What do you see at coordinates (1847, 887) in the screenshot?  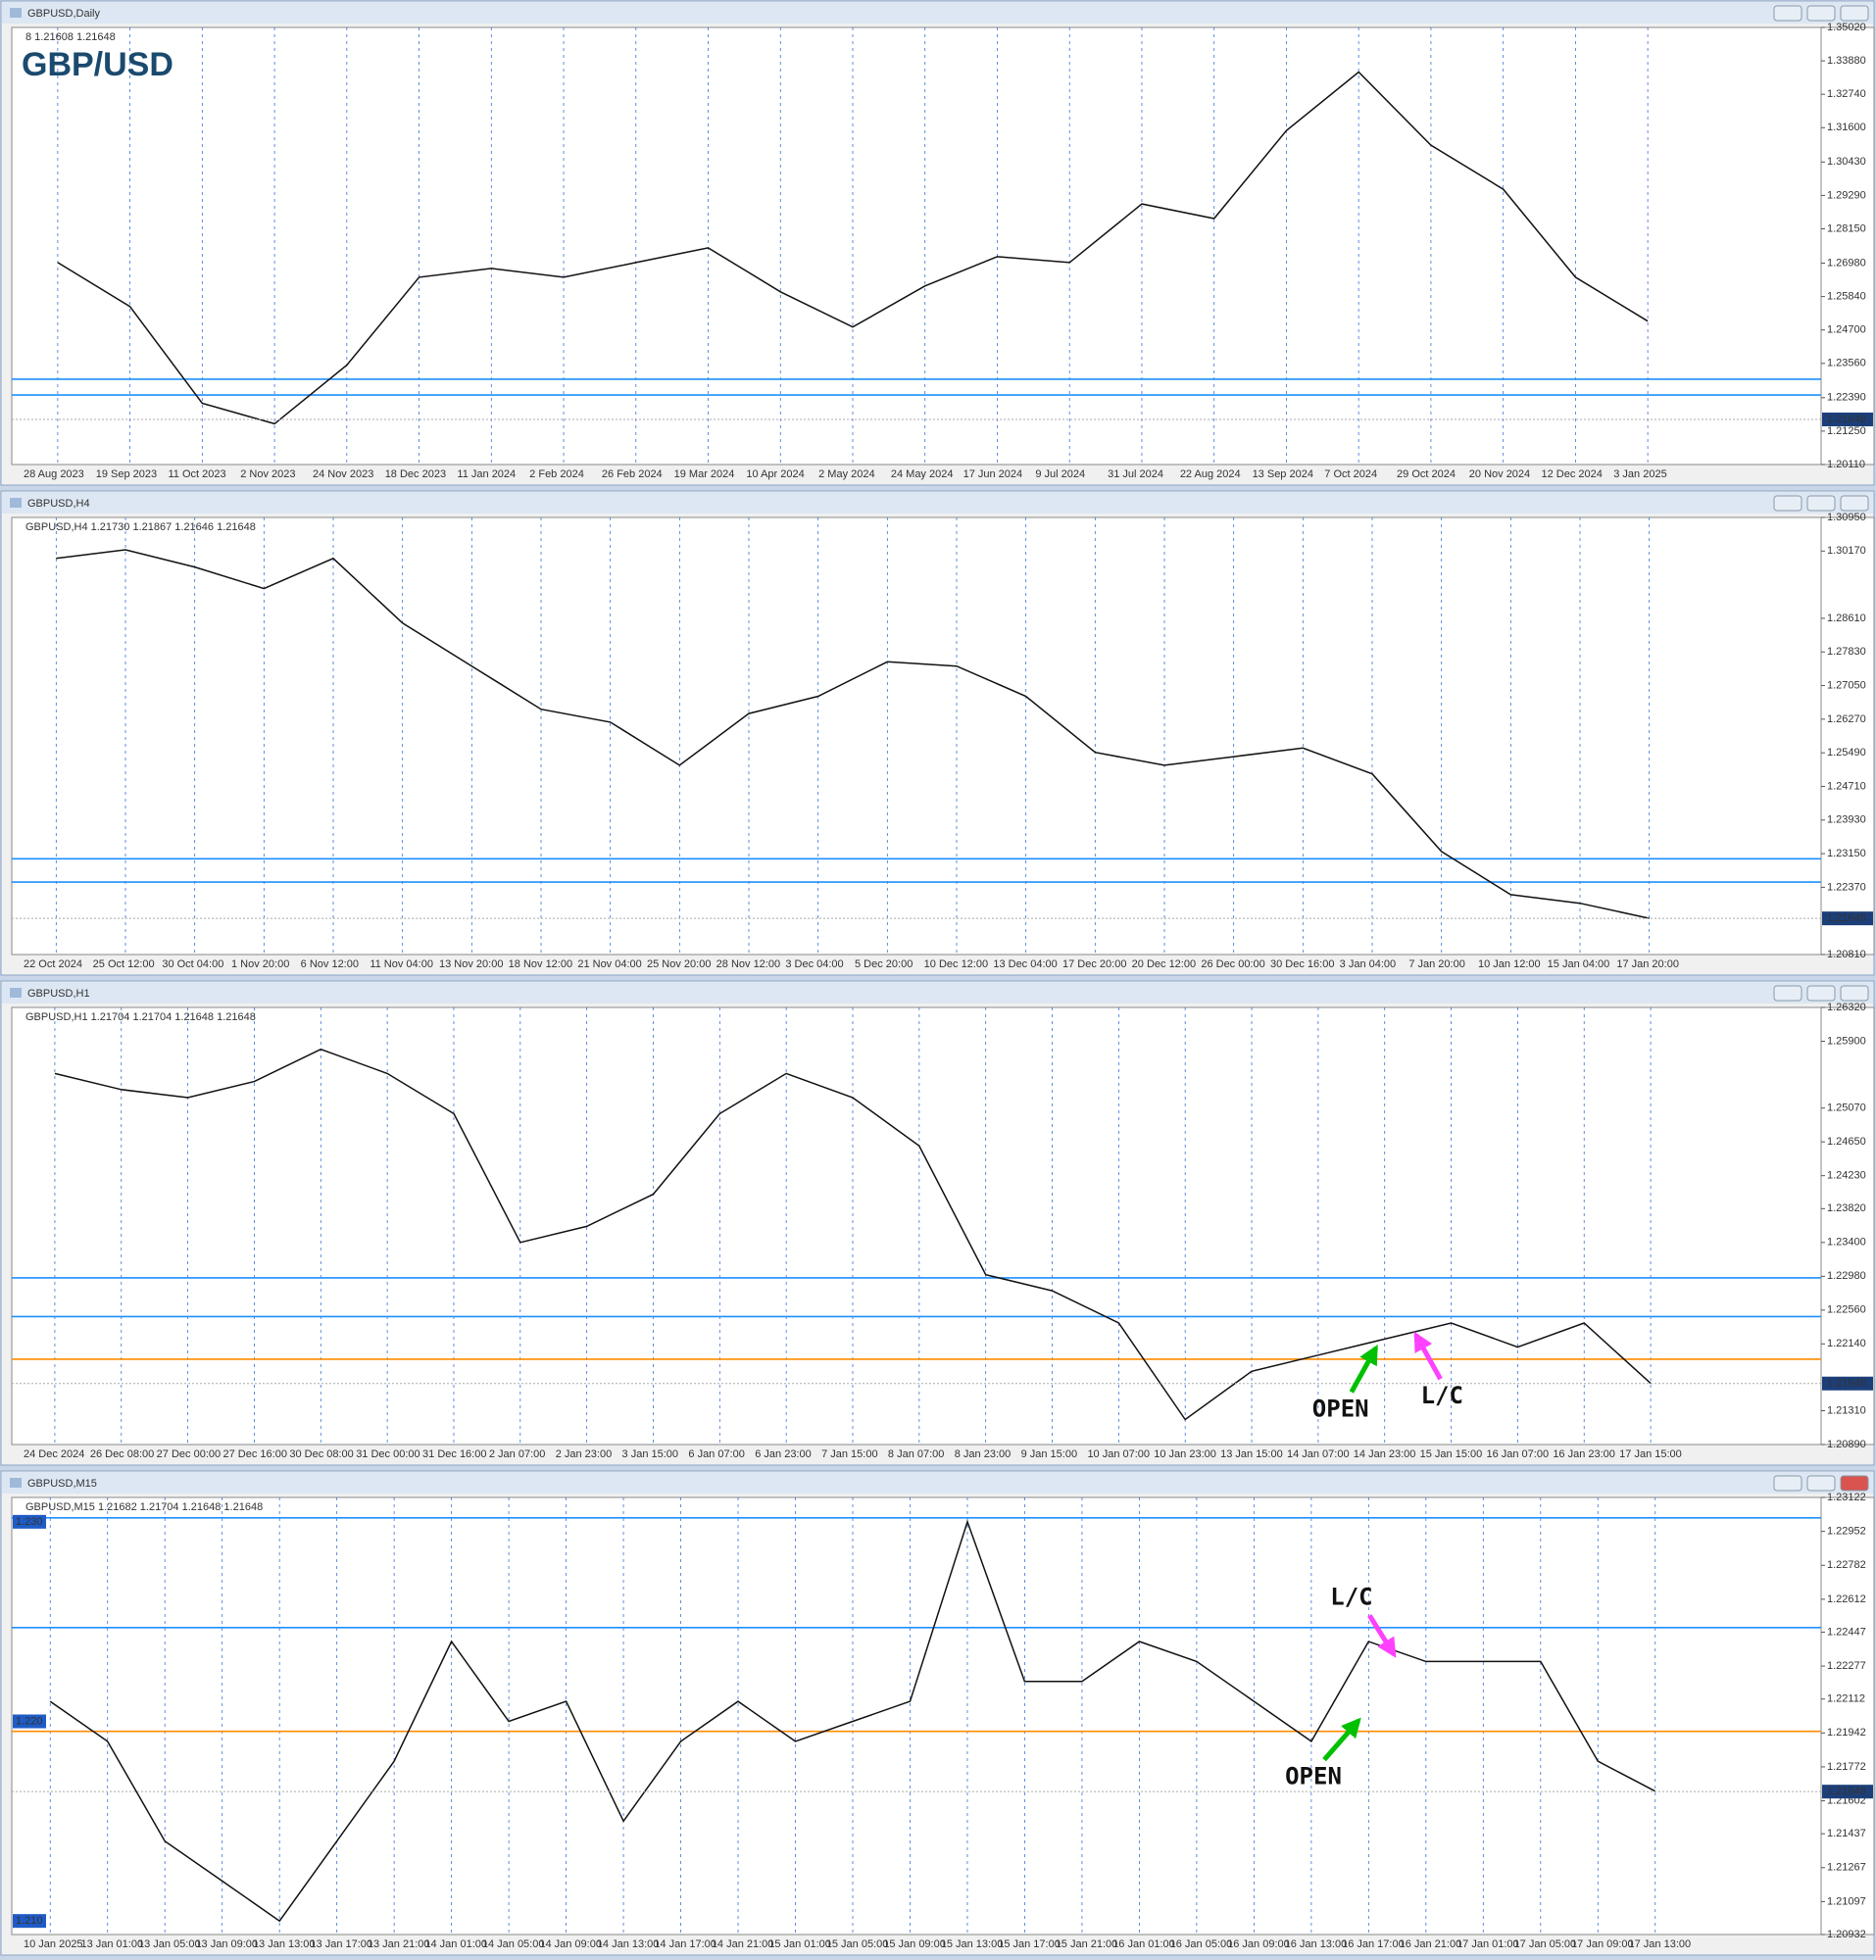 I see `price-label: 1.22370` at bounding box center [1847, 887].